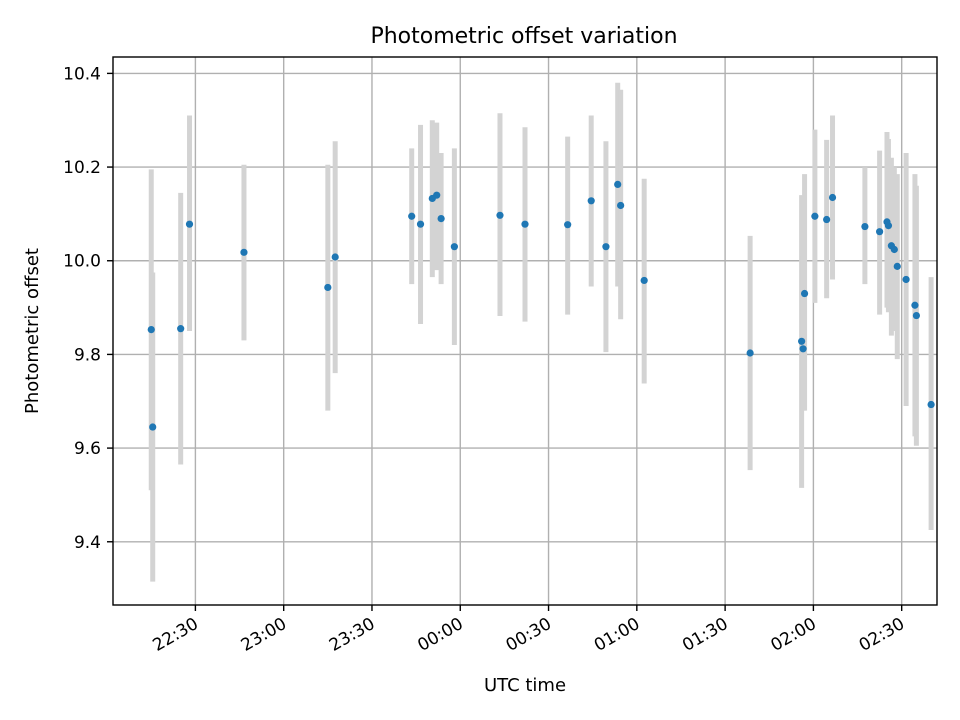 The height and width of the screenshot is (720, 960). I want to click on chart-title: Photometric offset variation, so click(523, 36).